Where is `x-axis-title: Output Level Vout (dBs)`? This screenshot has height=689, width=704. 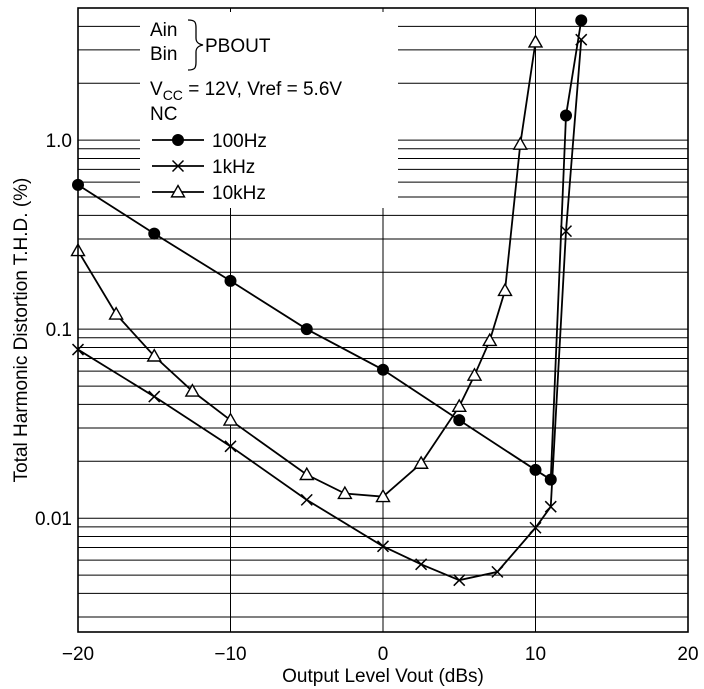
x-axis-title: Output Level Vout (dBs) is located at coordinates (383, 676).